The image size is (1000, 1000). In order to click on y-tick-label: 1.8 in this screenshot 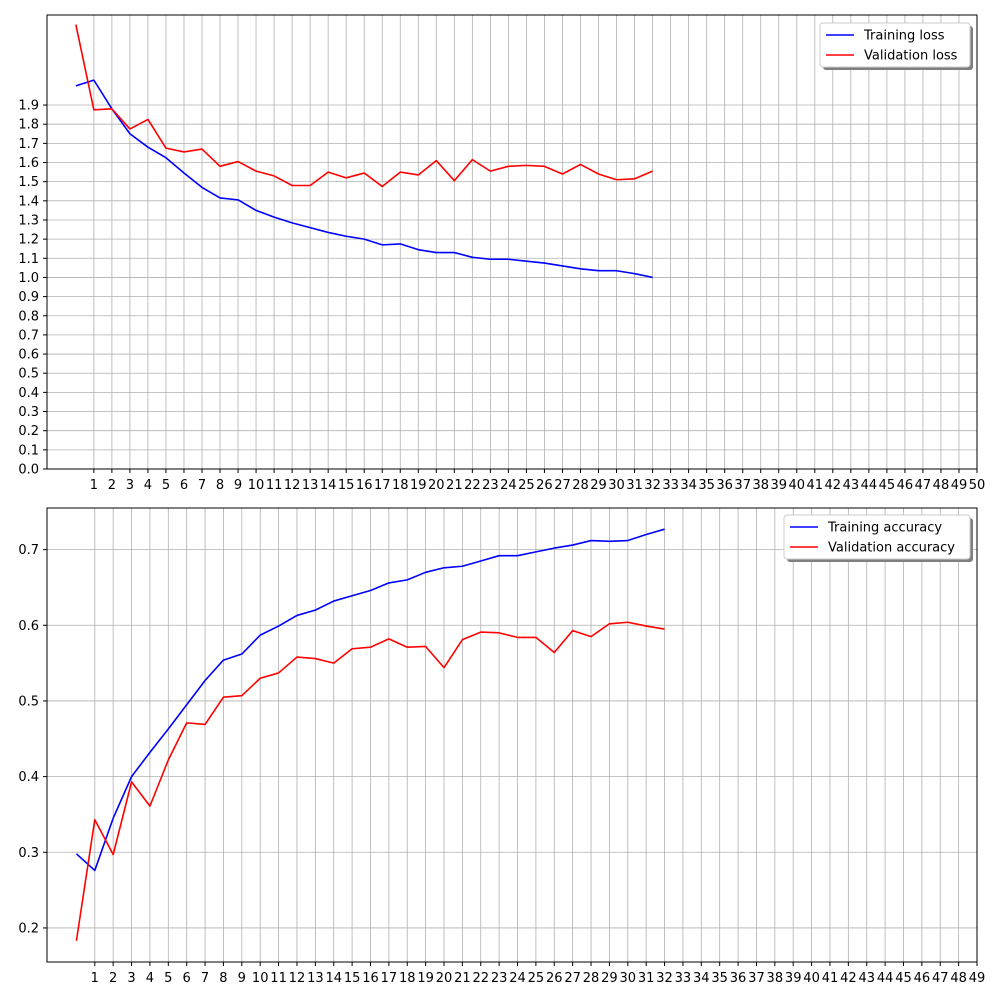, I will do `click(28, 125)`.